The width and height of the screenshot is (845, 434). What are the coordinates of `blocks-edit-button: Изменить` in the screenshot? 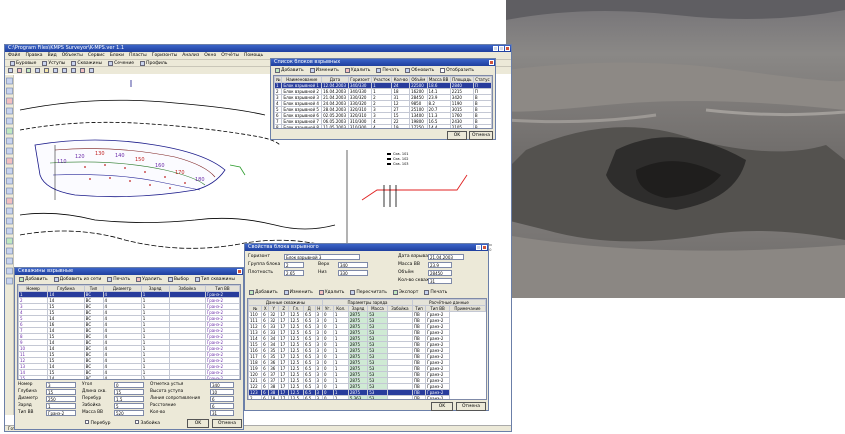 It's located at (324, 70).